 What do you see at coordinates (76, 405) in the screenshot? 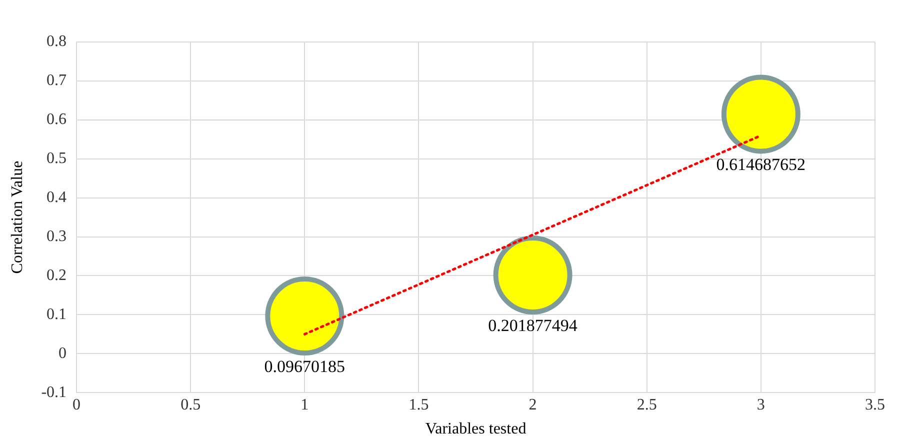
I see `x-tick-label: 0` at bounding box center [76, 405].